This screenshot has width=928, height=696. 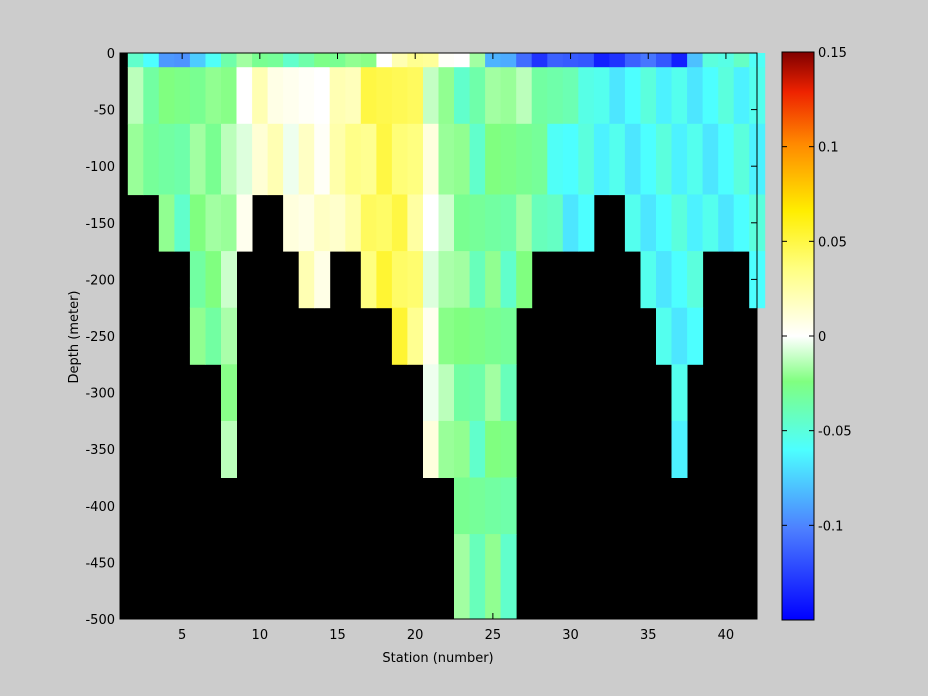 What do you see at coordinates (100, 450) in the screenshot?
I see `y-tick-label: -350` at bounding box center [100, 450].